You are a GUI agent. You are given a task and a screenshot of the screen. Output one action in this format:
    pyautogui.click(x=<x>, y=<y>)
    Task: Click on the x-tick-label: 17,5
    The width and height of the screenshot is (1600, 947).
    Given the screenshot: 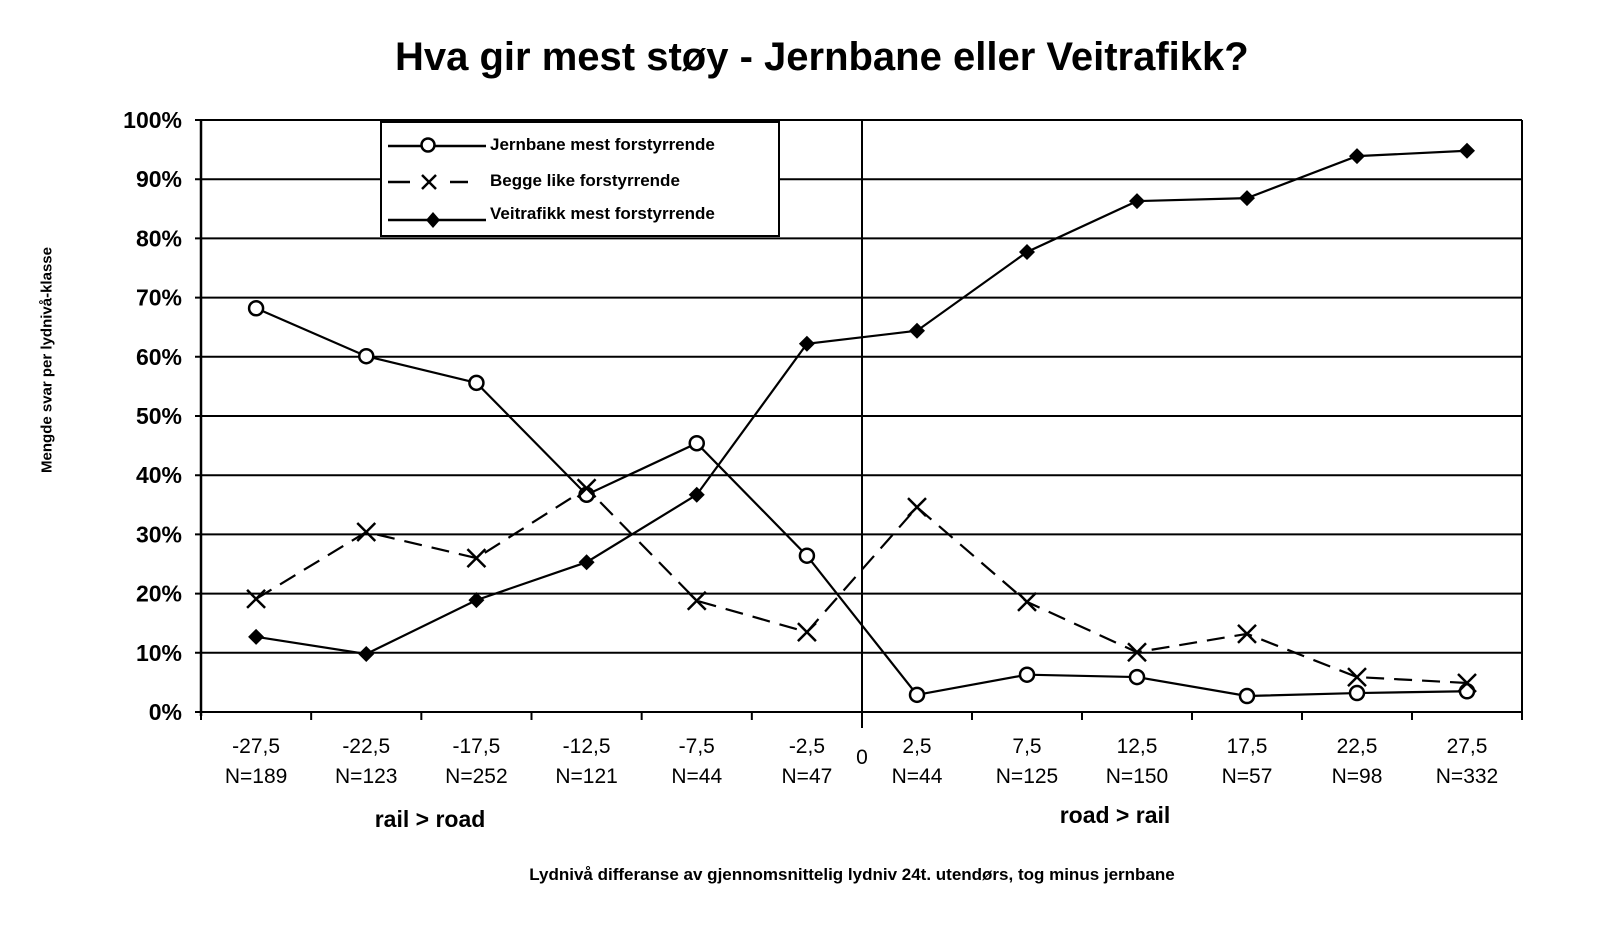 What is the action you would take?
    pyautogui.click(x=1247, y=746)
    